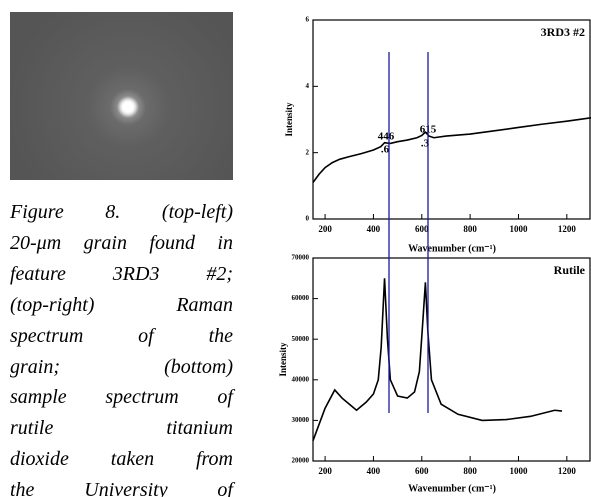 The width and height of the screenshot is (591, 497). I want to click on y-tick-label: 70000, so click(301, 258).